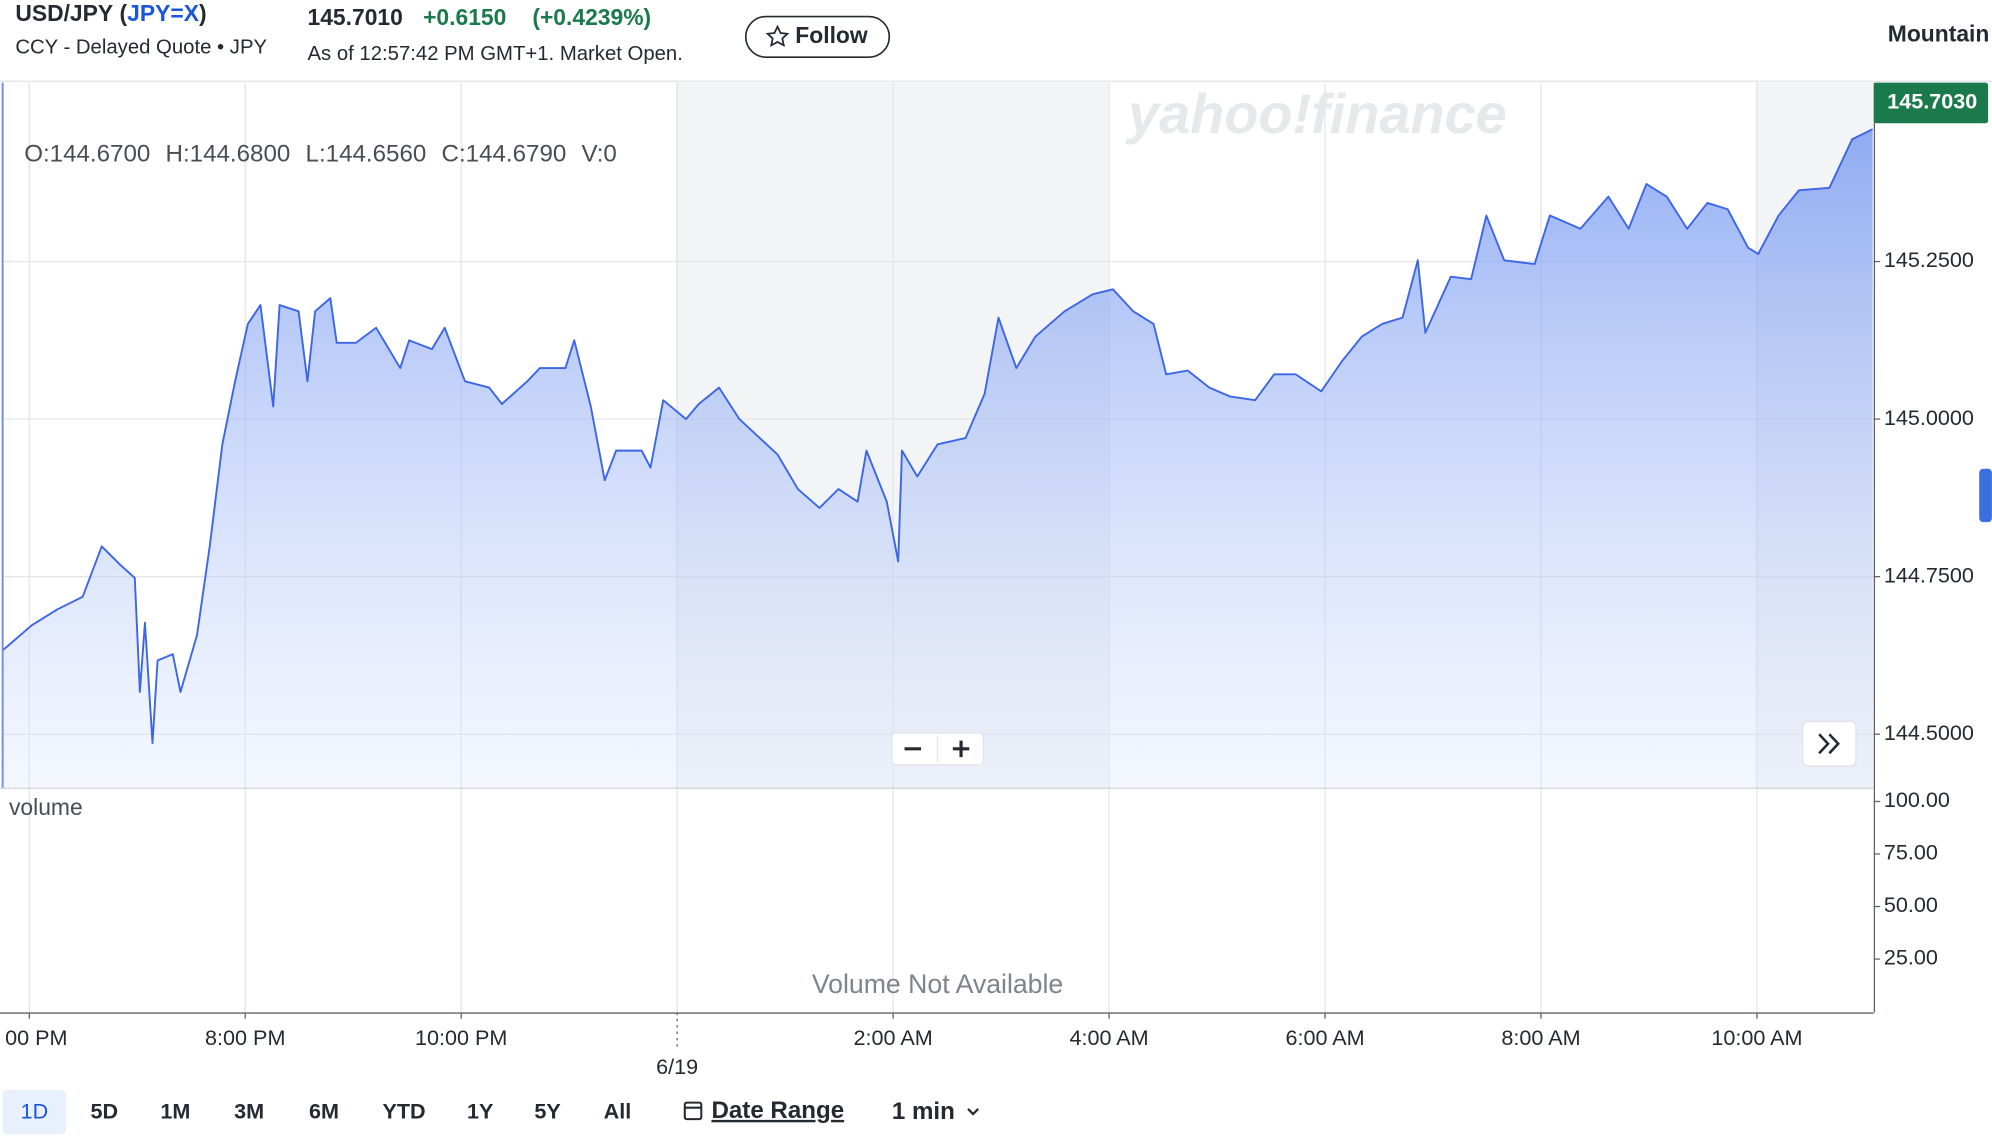 The height and width of the screenshot is (1142, 1992). I want to click on paren: (, so click(124, 13).